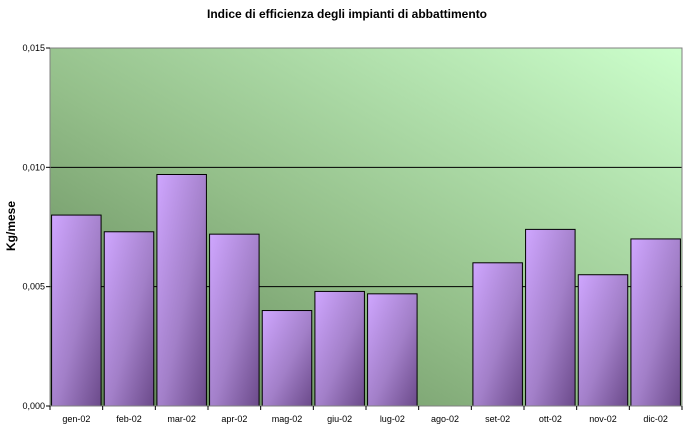  What do you see at coordinates (129, 419) in the screenshot?
I see `x-tick-label: feb-02` at bounding box center [129, 419].